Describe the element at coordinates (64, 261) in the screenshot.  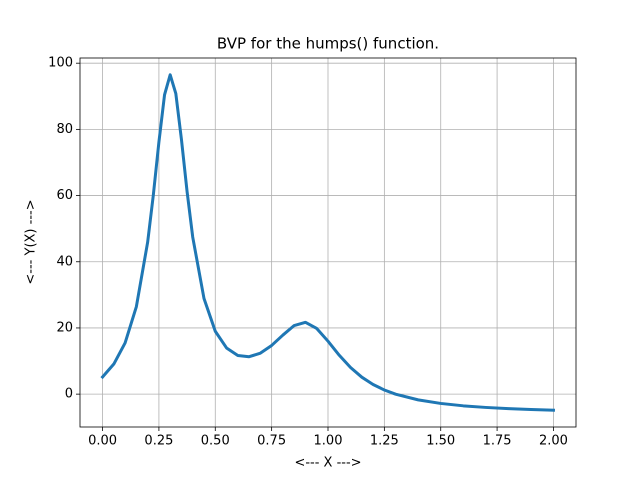
I see `y-tick-label: 40` at that location.